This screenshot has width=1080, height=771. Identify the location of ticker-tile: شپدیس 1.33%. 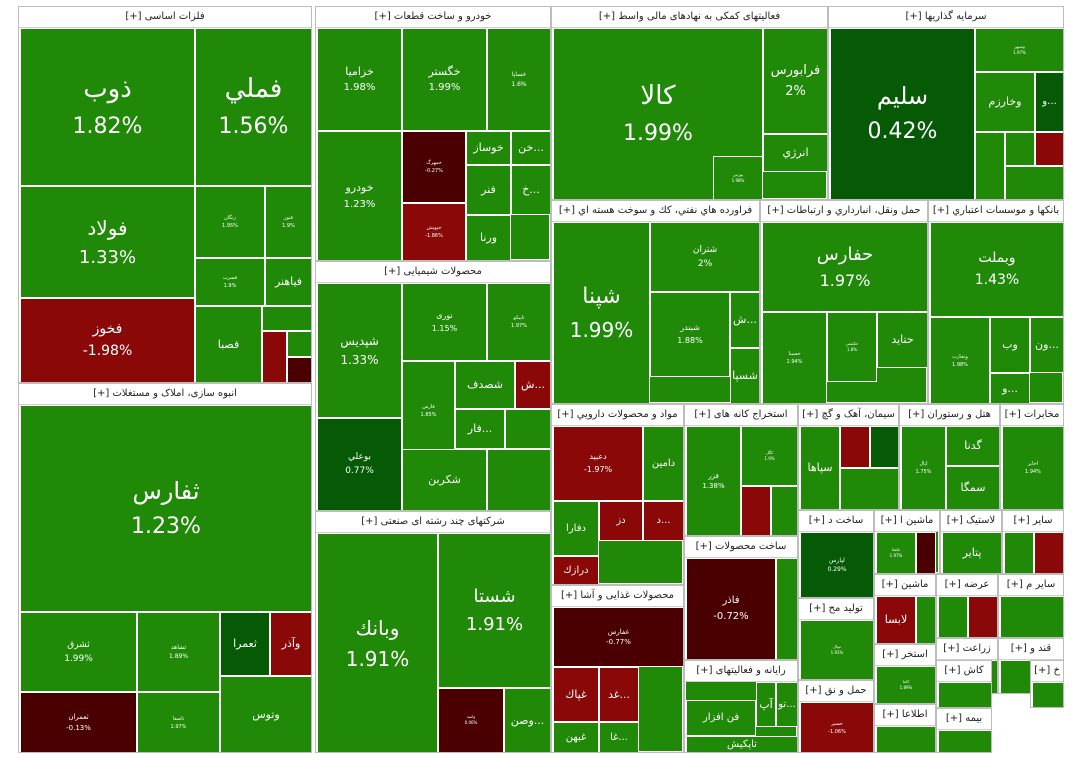
(359, 350).